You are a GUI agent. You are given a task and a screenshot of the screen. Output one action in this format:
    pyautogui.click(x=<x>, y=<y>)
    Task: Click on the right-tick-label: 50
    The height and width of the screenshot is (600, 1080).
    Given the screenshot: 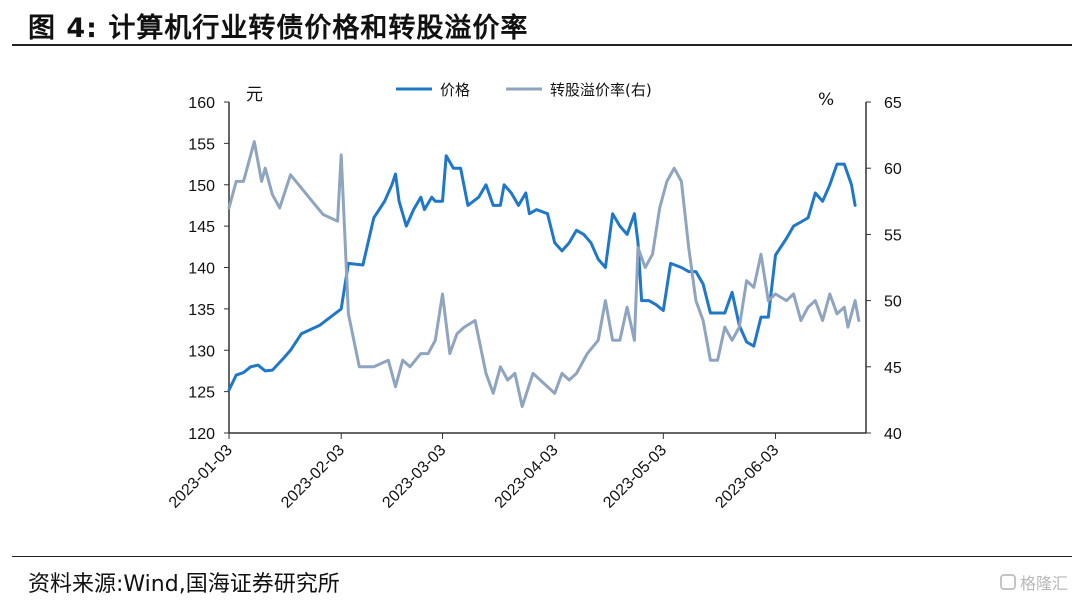 What is the action you would take?
    pyautogui.click(x=893, y=302)
    